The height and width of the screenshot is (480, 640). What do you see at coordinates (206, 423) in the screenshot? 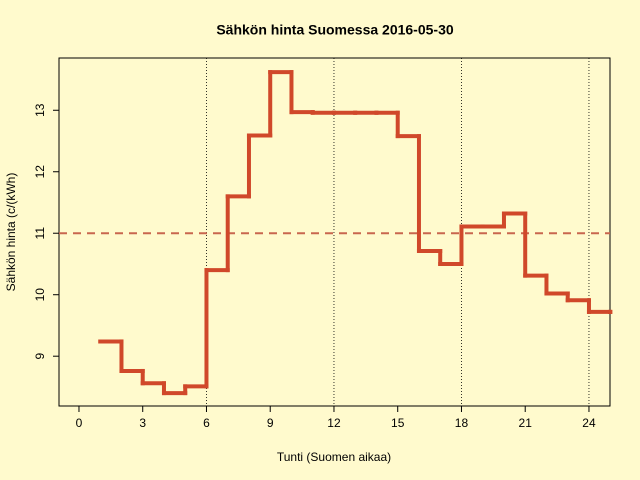
I see `x-tick-label: 6` at bounding box center [206, 423].